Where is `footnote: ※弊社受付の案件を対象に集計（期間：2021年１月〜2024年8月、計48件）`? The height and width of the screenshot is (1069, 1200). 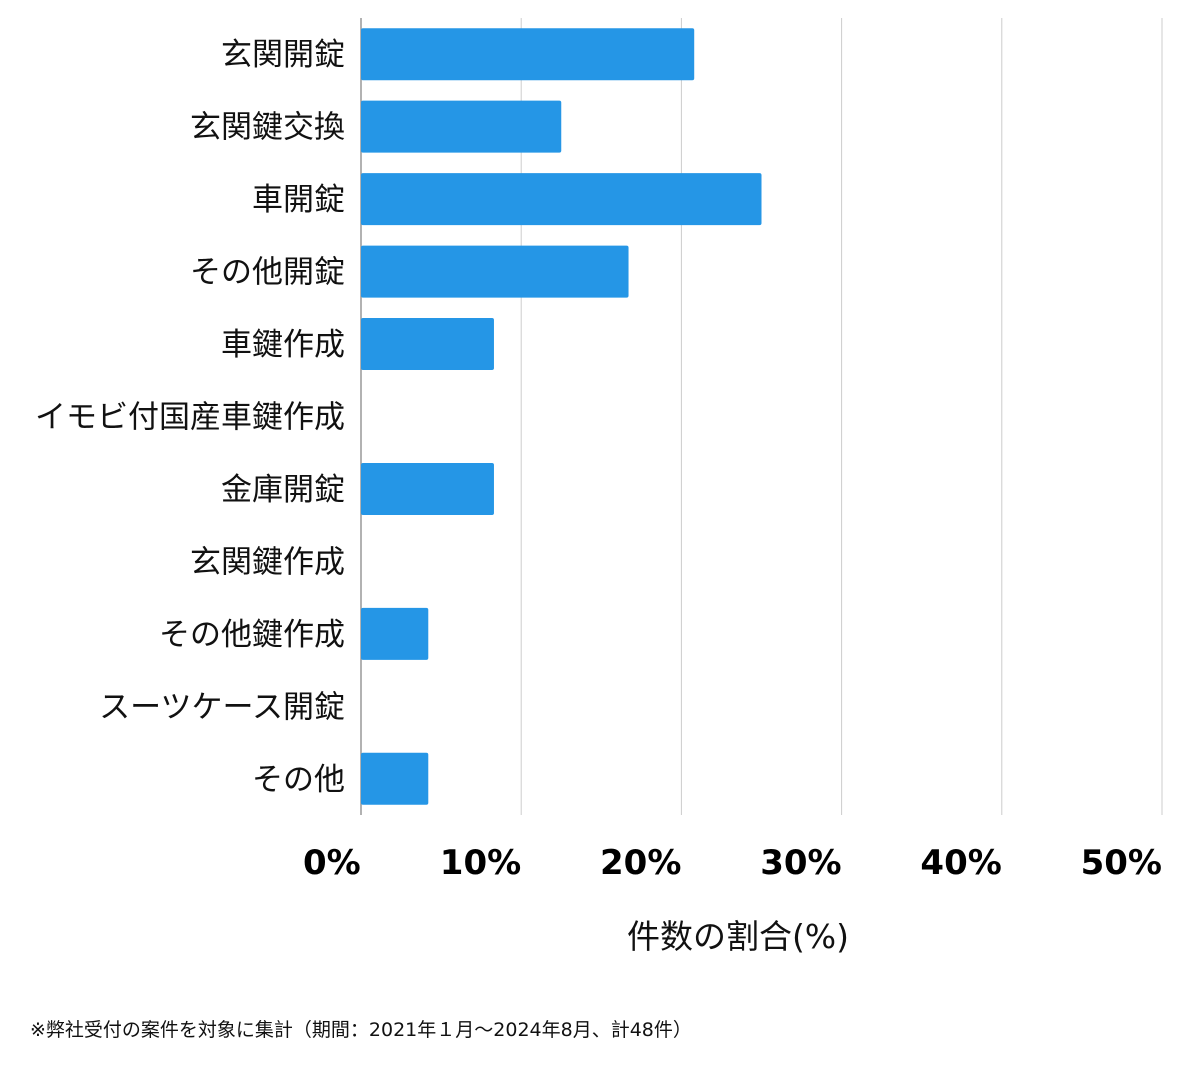
footnote: ※弊社受付の案件を対象に集計（期間：2021年１月〜2024年8月、計48件） is located at coordinates (361, 1030).